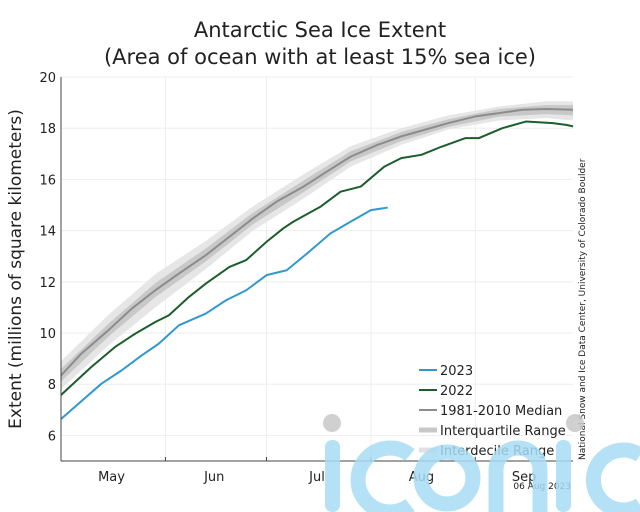 The width and height of the screenshot is (640, 512). What do you see at coordinates (456, 371) in the screenshot?
I see `legend-label: 2023` at bounding box center [456, 371].